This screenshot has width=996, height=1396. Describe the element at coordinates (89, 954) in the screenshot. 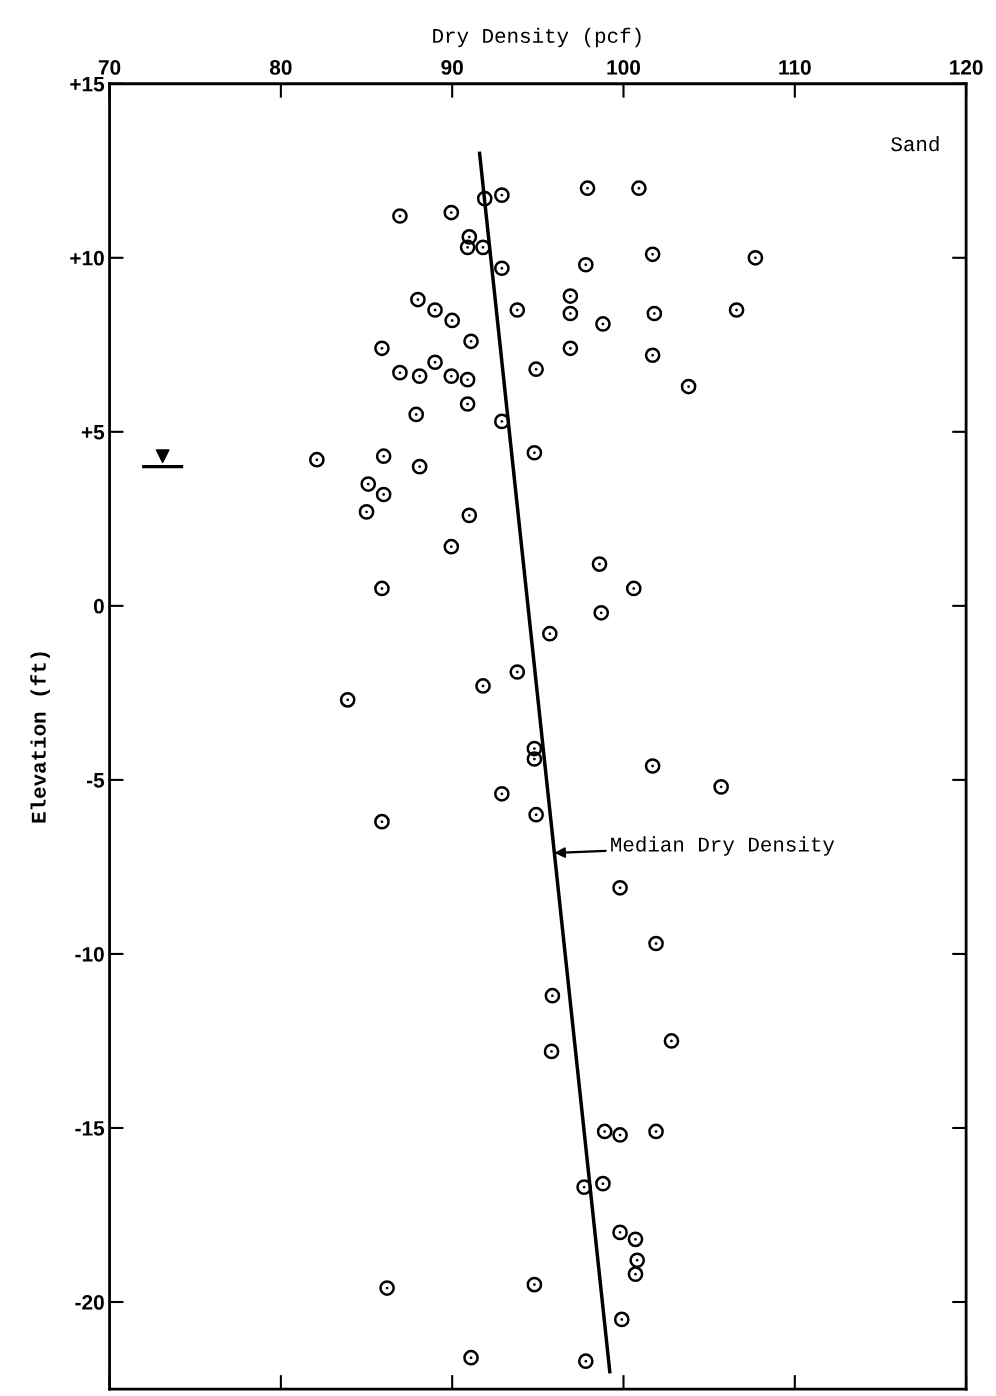

I see `y-tick-label: -10` at that location.